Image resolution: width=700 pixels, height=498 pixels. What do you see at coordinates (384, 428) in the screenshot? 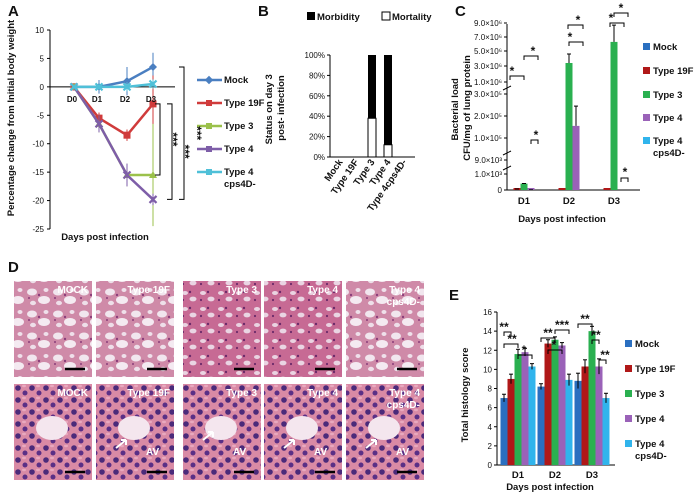
I see `panel-d-alveolar-space` at bounding box center [384, 428].